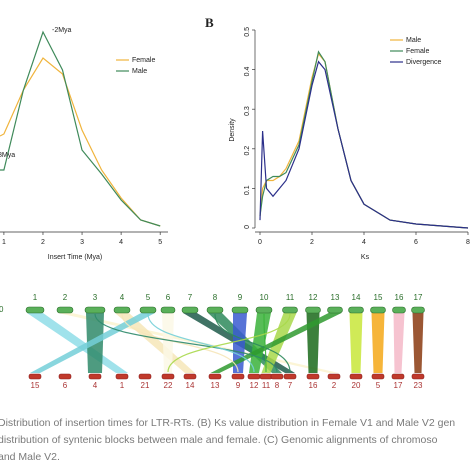 This screenshot has width=474, height=474. I want to click on annotation: -2Mya, so click(62, 30).